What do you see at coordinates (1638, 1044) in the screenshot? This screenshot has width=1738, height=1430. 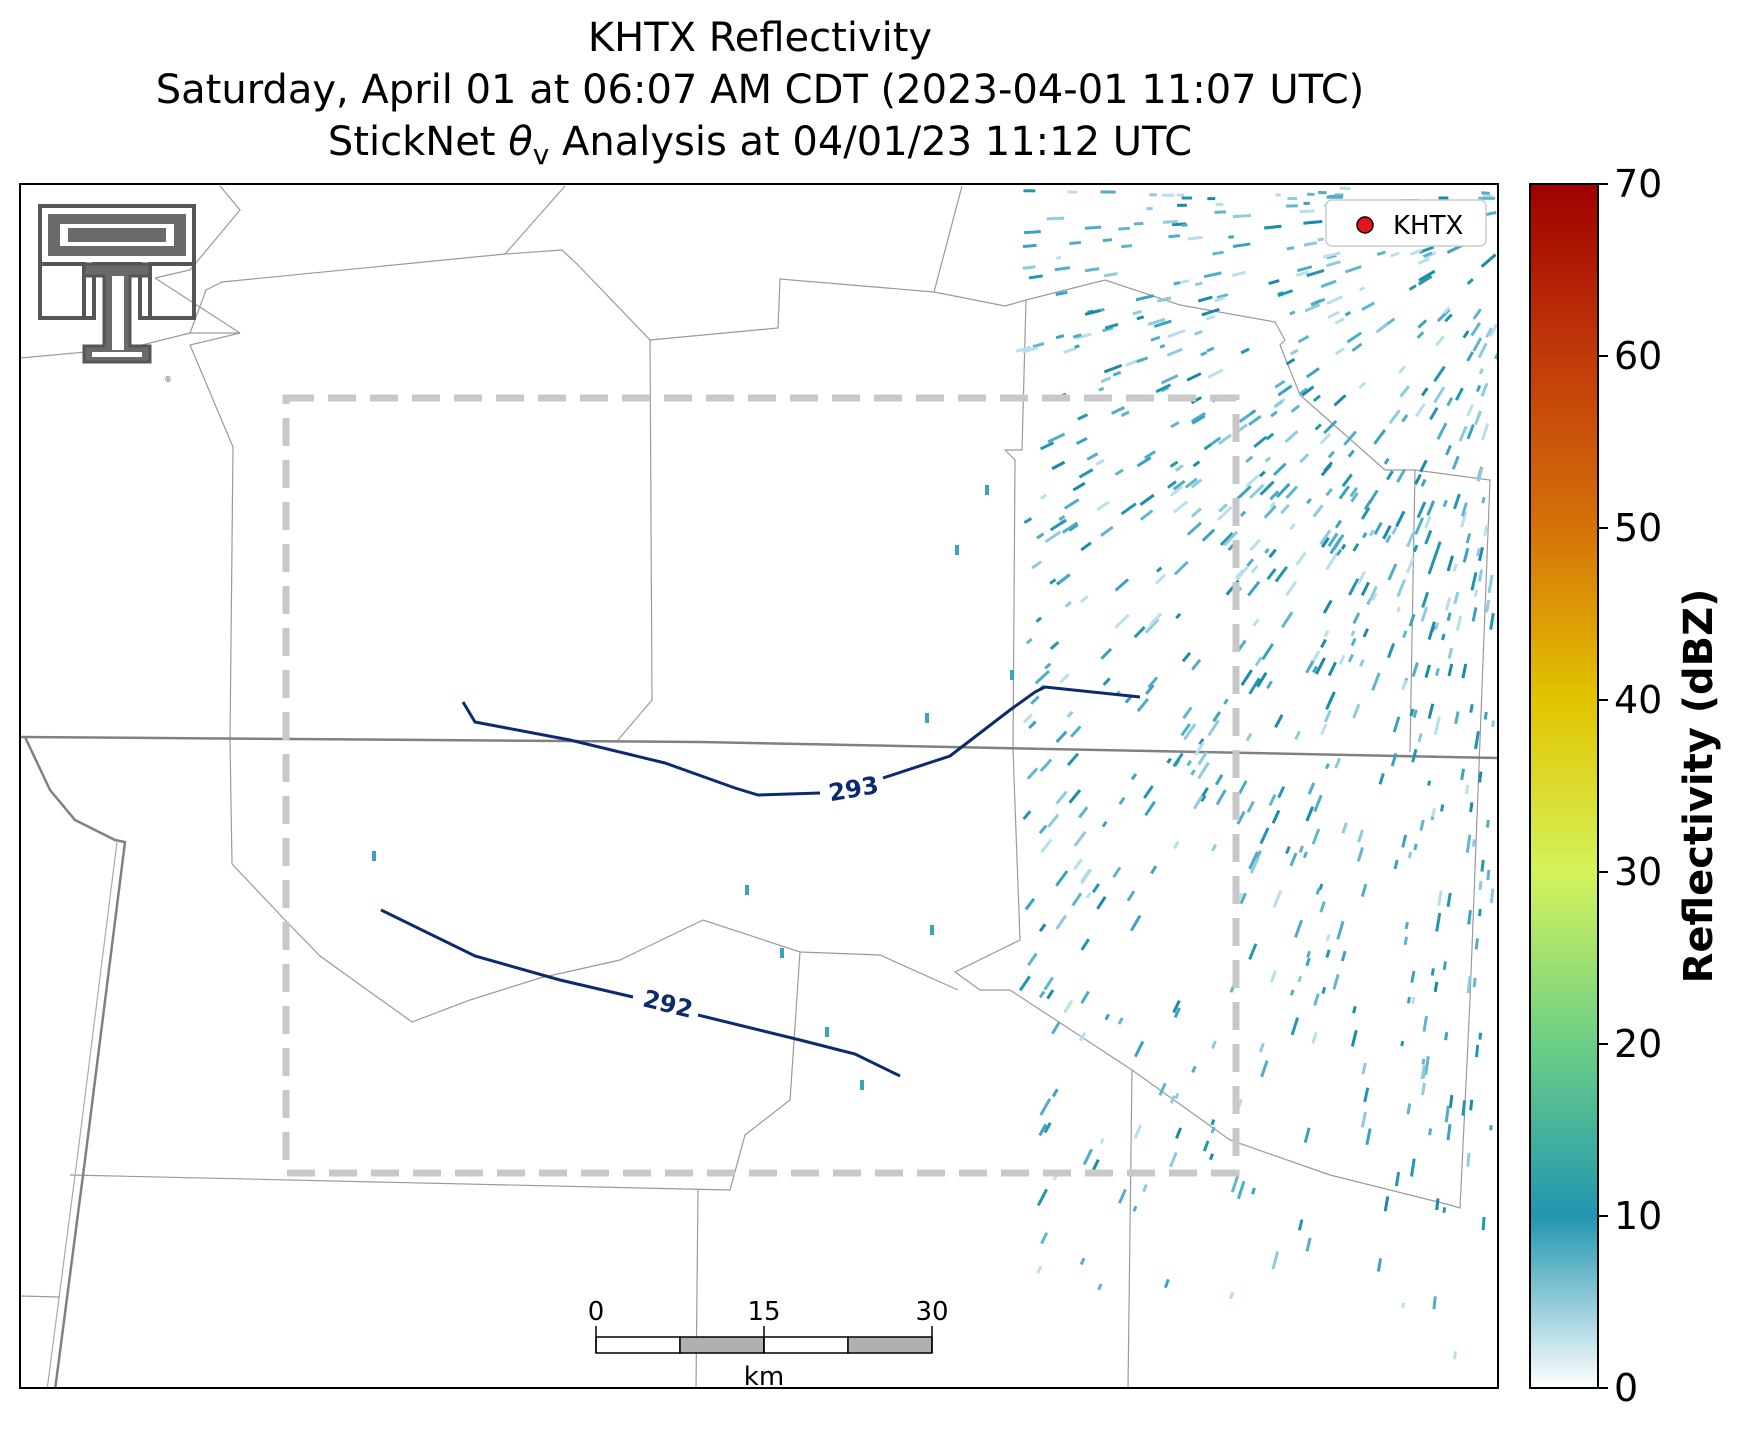 I see `colorbar-tick-label: 20` at bounding box center [1638, 1044].